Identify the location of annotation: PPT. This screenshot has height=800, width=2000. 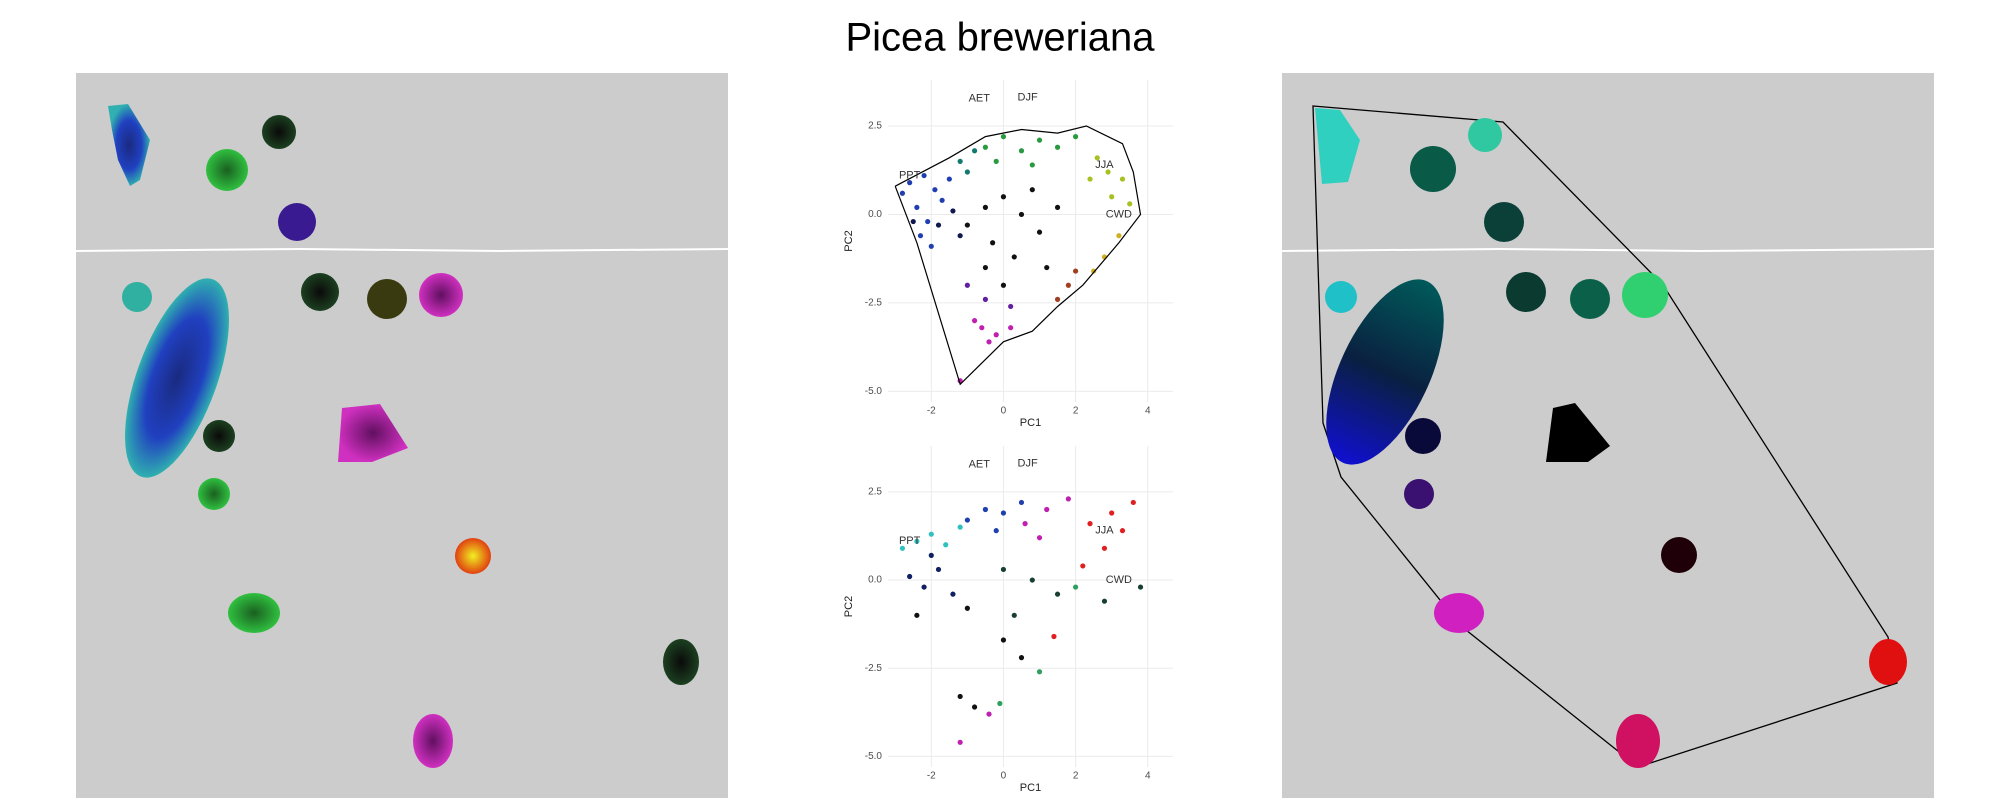
(910, 541).